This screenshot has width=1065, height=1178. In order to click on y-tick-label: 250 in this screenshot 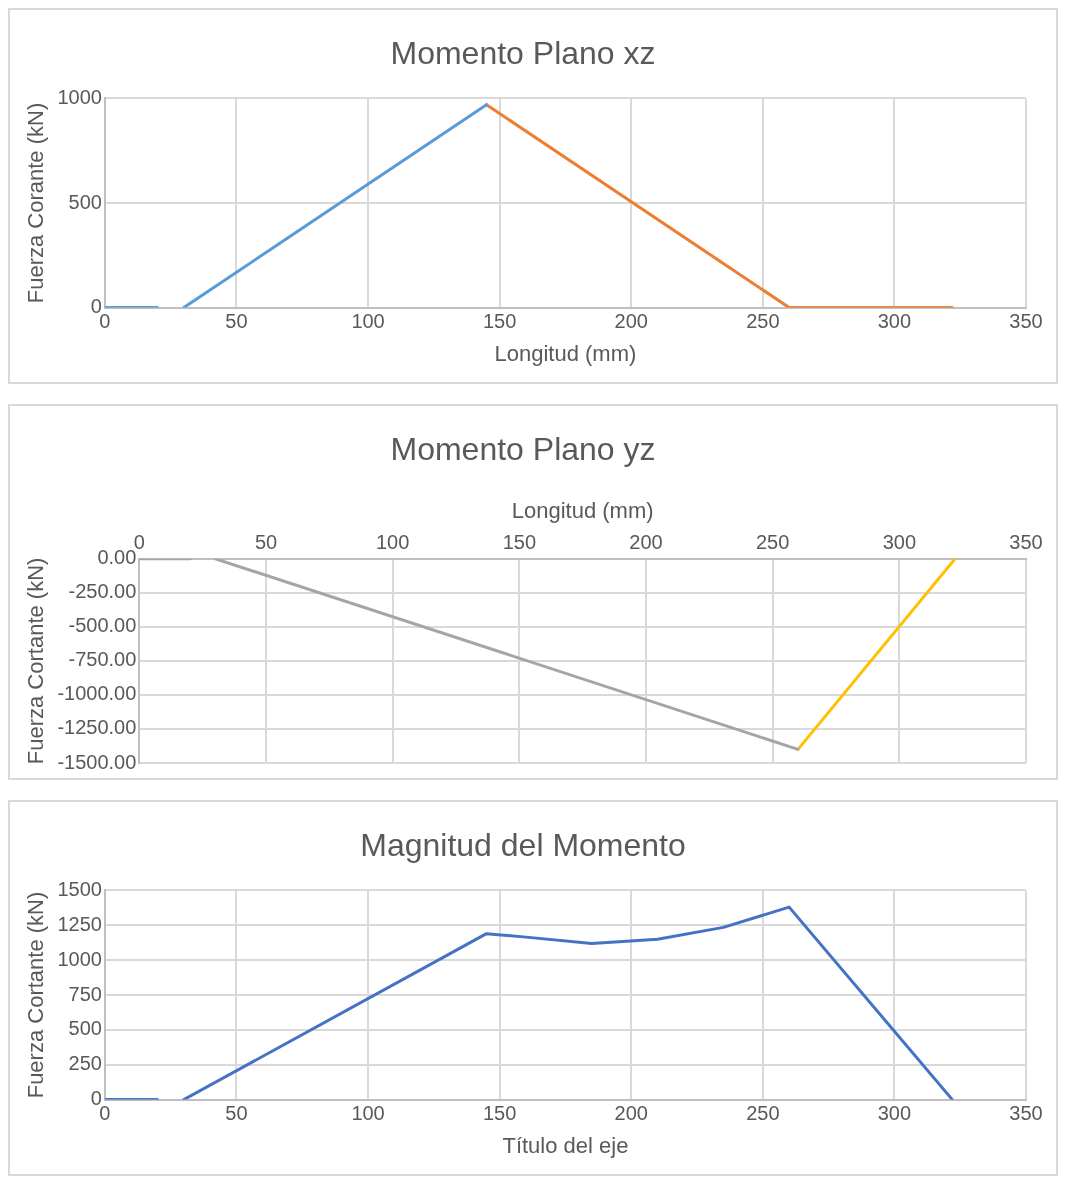, I will do `click(85, 1063)`.